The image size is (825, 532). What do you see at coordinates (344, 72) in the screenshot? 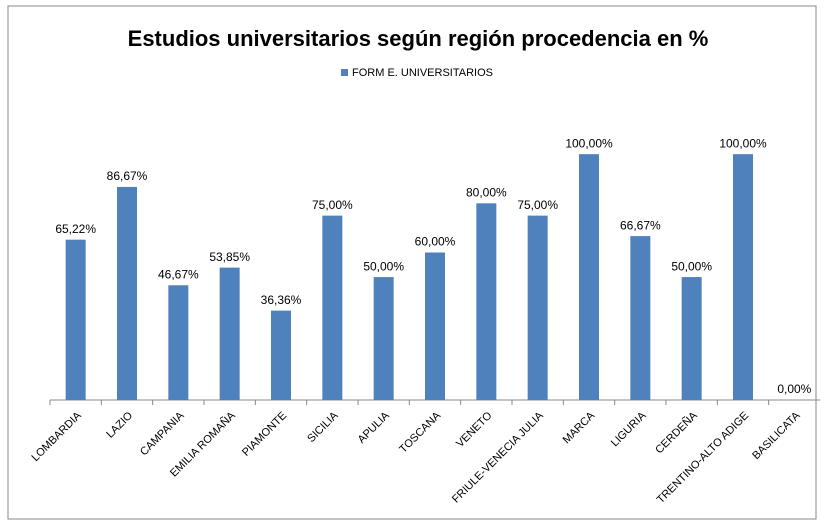
I see `legend-swatch` at bounding box center [344, 72].